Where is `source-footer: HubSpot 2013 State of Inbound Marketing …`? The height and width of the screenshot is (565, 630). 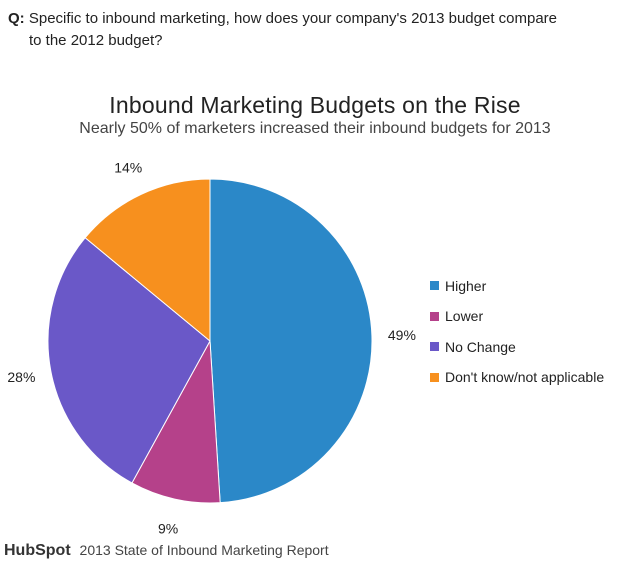 source-footer: HubSpot 2013 State of Inbound Marketing … is located at coordinates (166, 551).